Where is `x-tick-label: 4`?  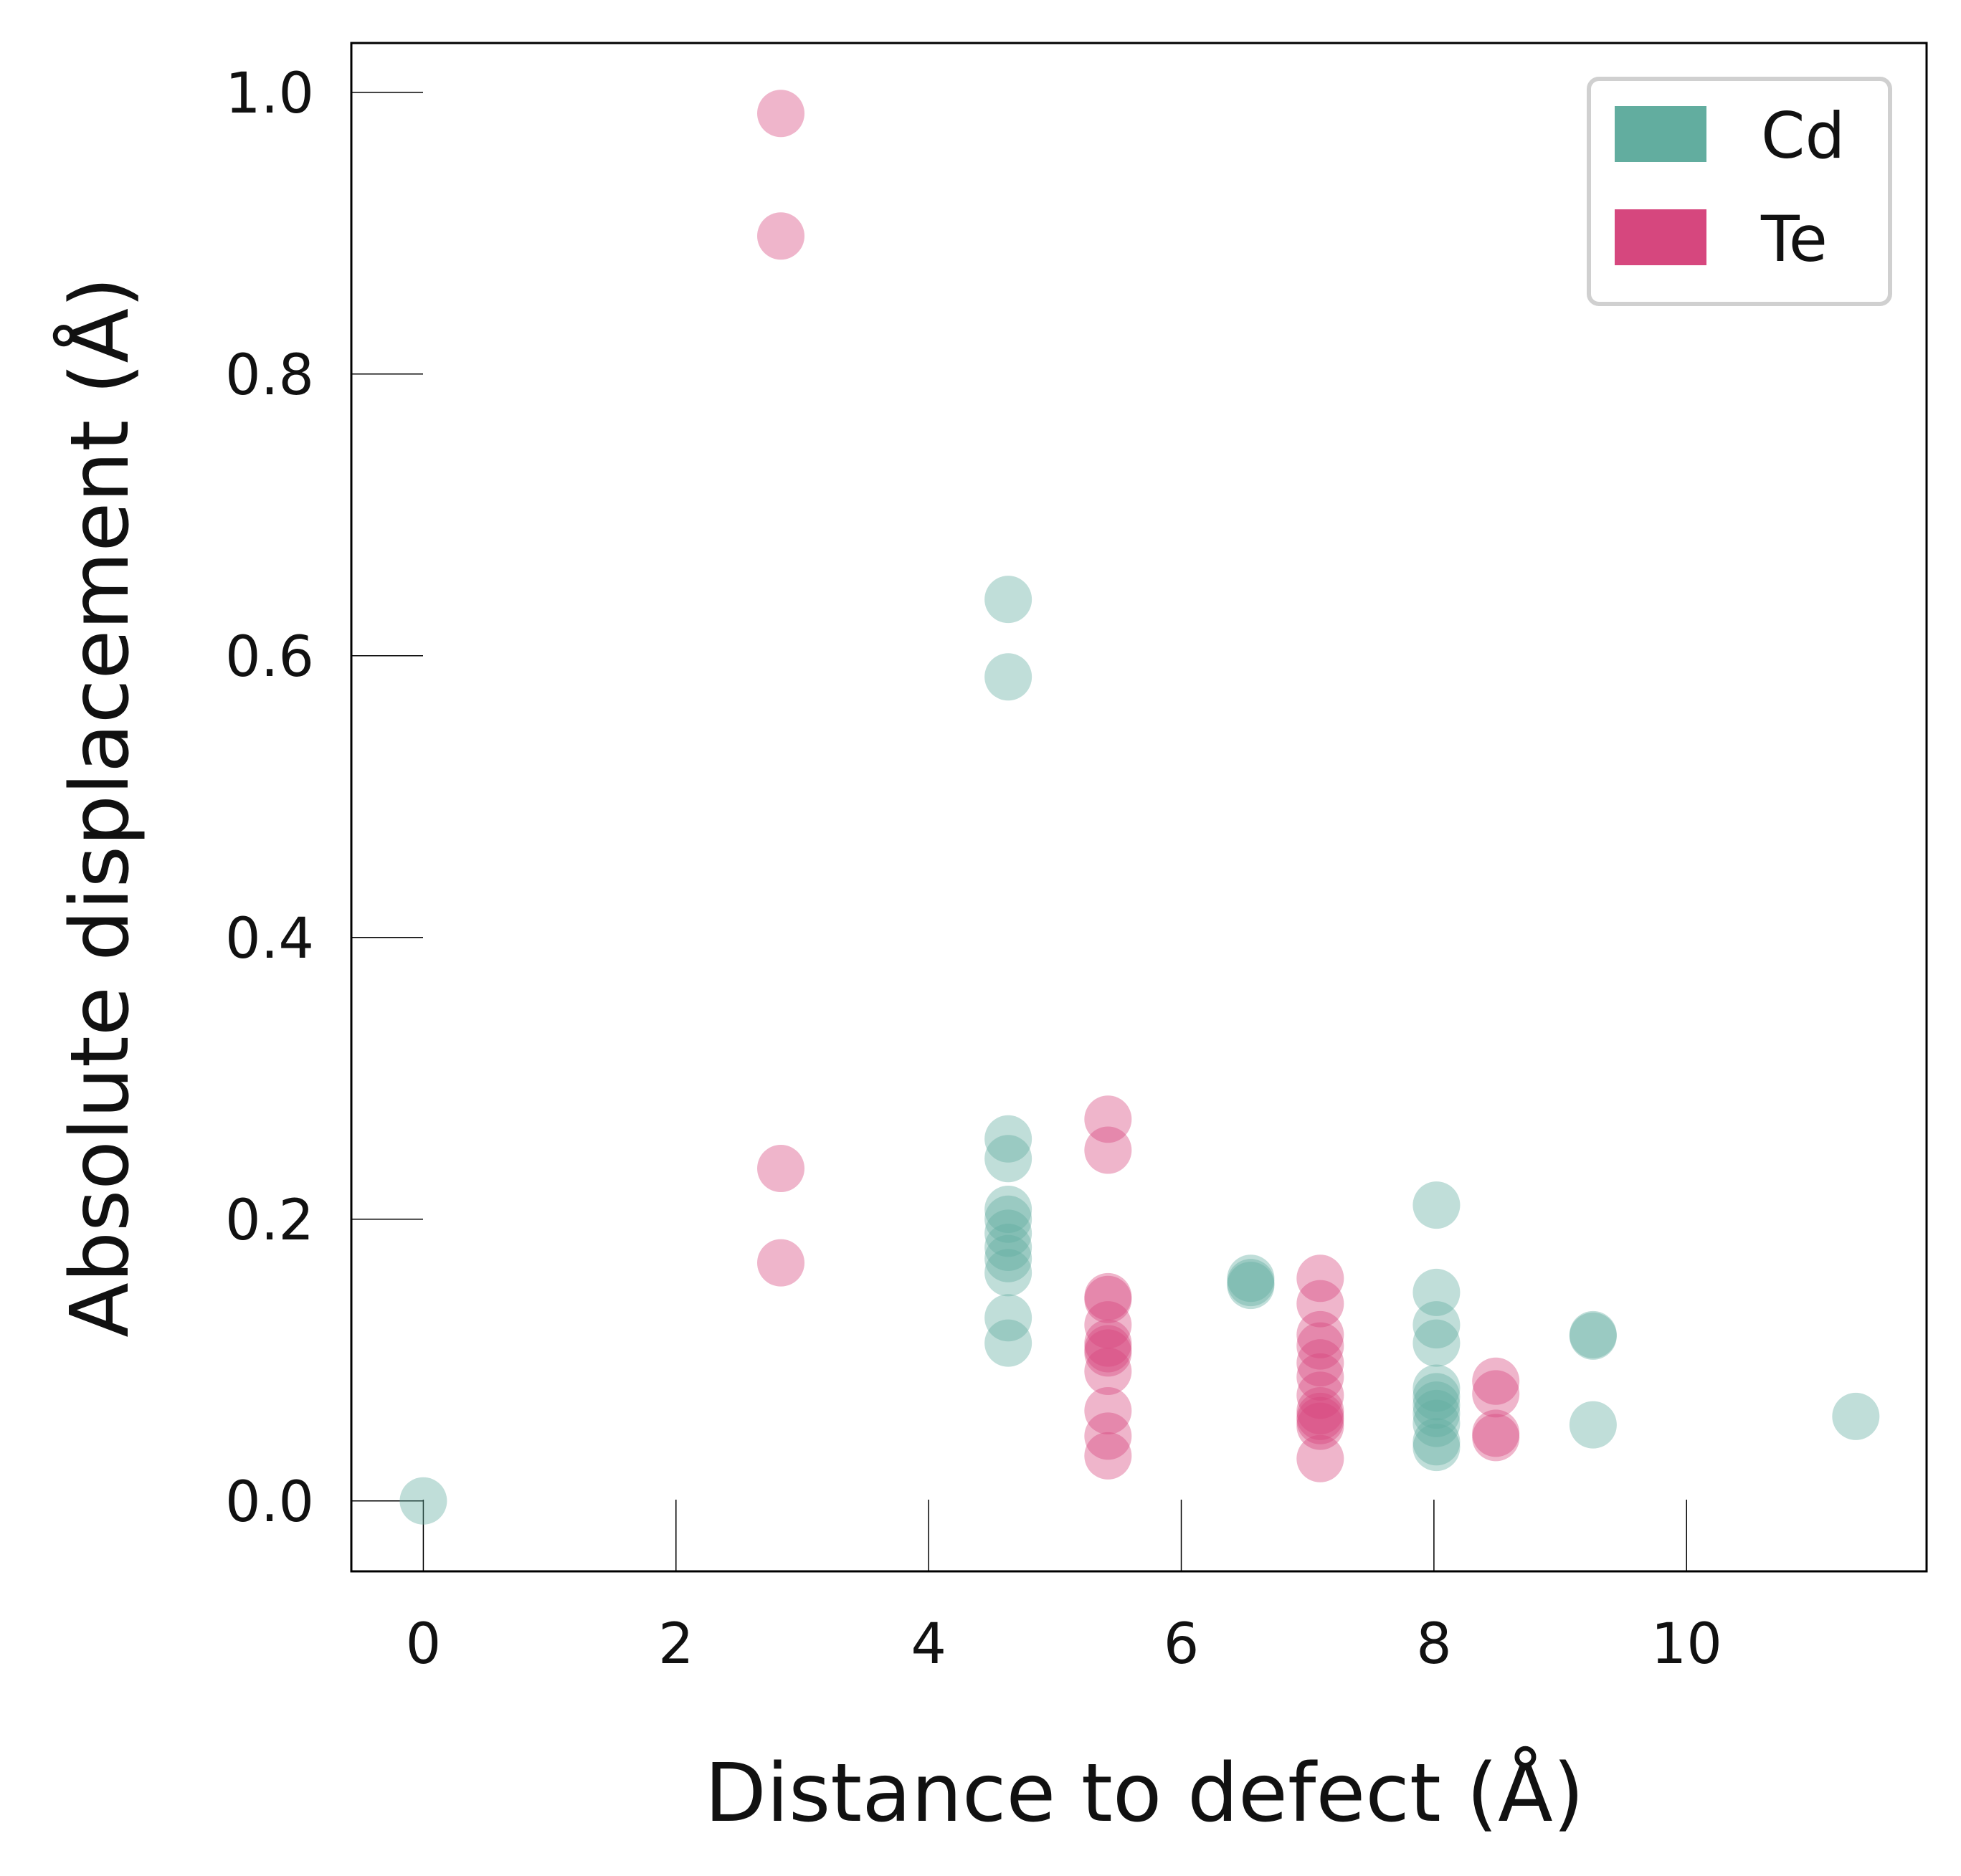 x-tick-label: 4 is located at coordinates (929, 1644).